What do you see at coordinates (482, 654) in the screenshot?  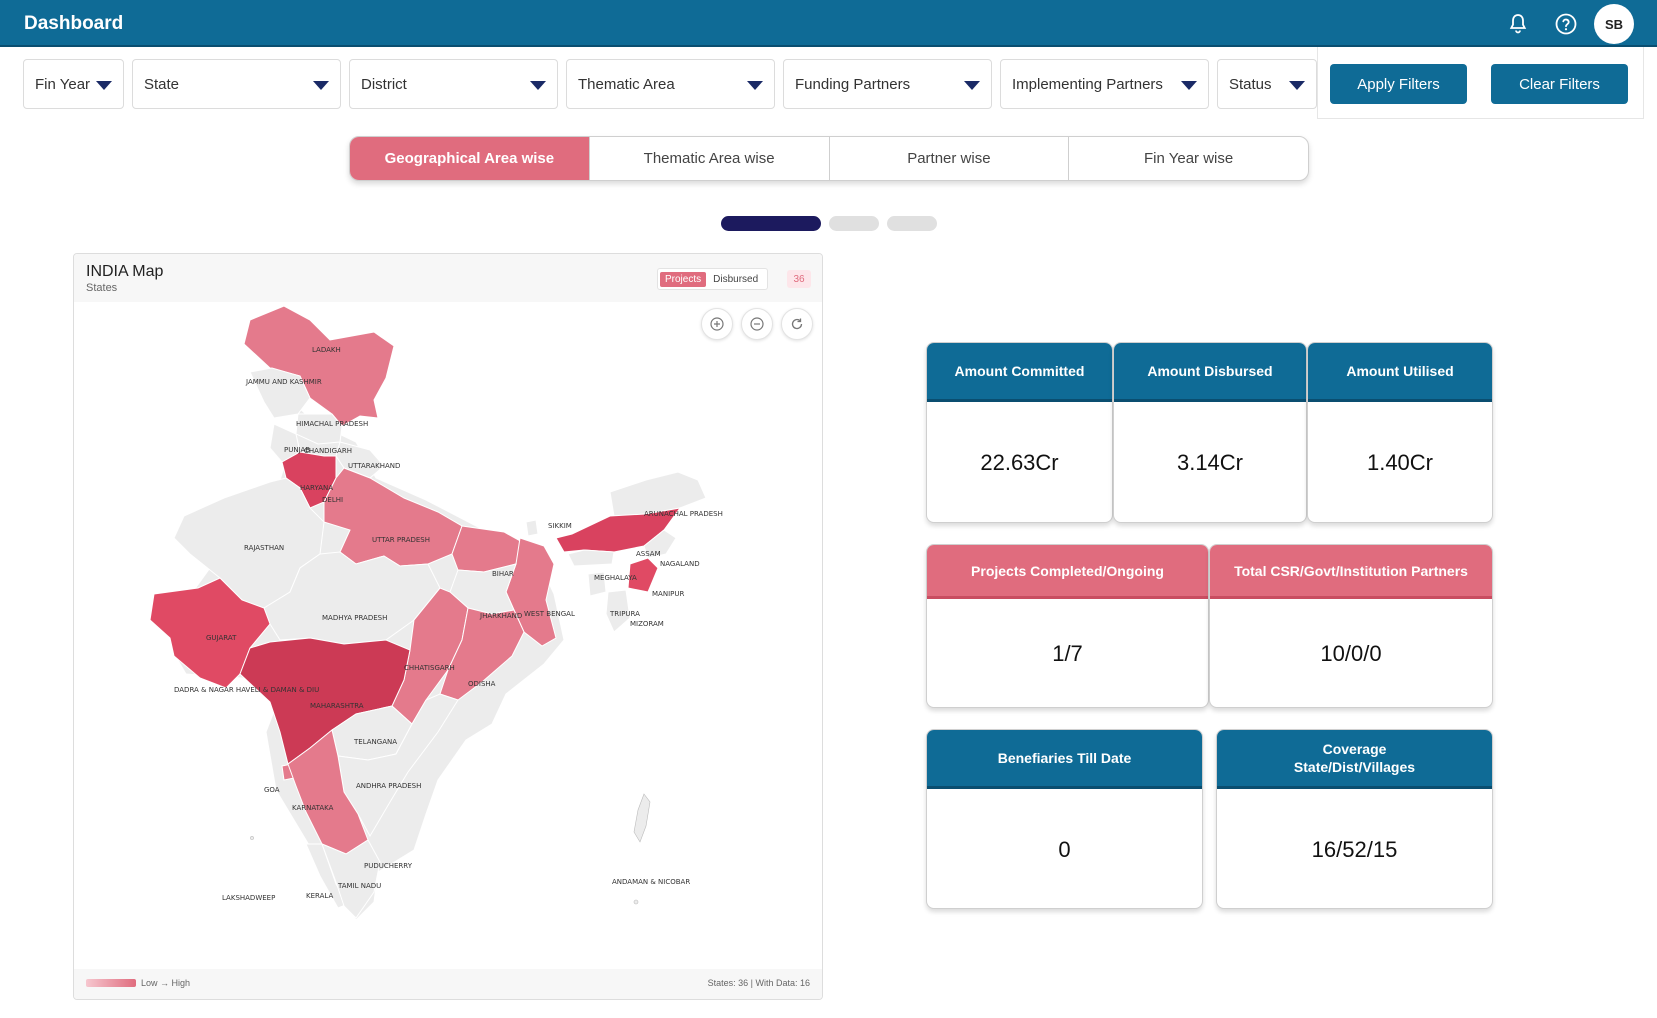 I see `state-odisha` at bounding box center [482, 654].